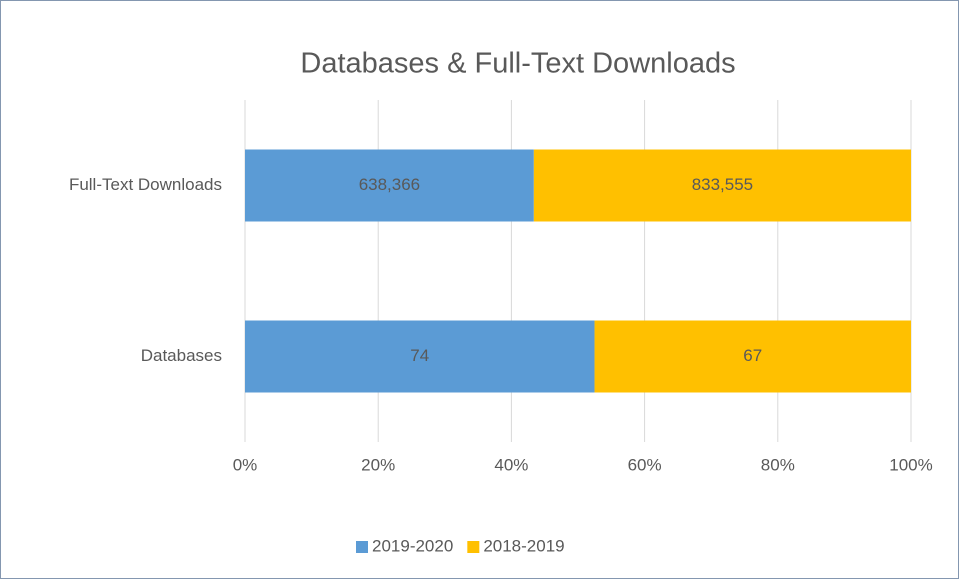  I want to click on x-tick-label: 80%, so click(778, 464).